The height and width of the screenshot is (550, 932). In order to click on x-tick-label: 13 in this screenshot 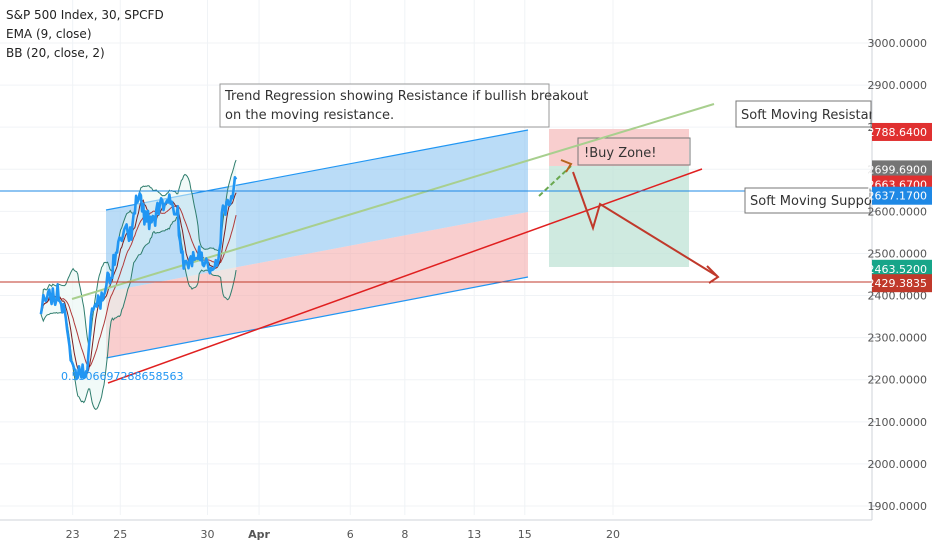, I will do `click(474, 534)`.